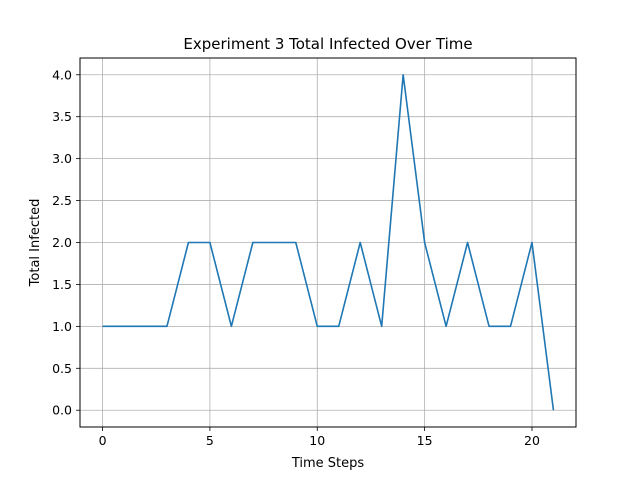 This screenshot has height=480, width=640. Describe the element at coordinates (62, 158) in the screenshot. I see `y-tick-label: 3.0` at that location.